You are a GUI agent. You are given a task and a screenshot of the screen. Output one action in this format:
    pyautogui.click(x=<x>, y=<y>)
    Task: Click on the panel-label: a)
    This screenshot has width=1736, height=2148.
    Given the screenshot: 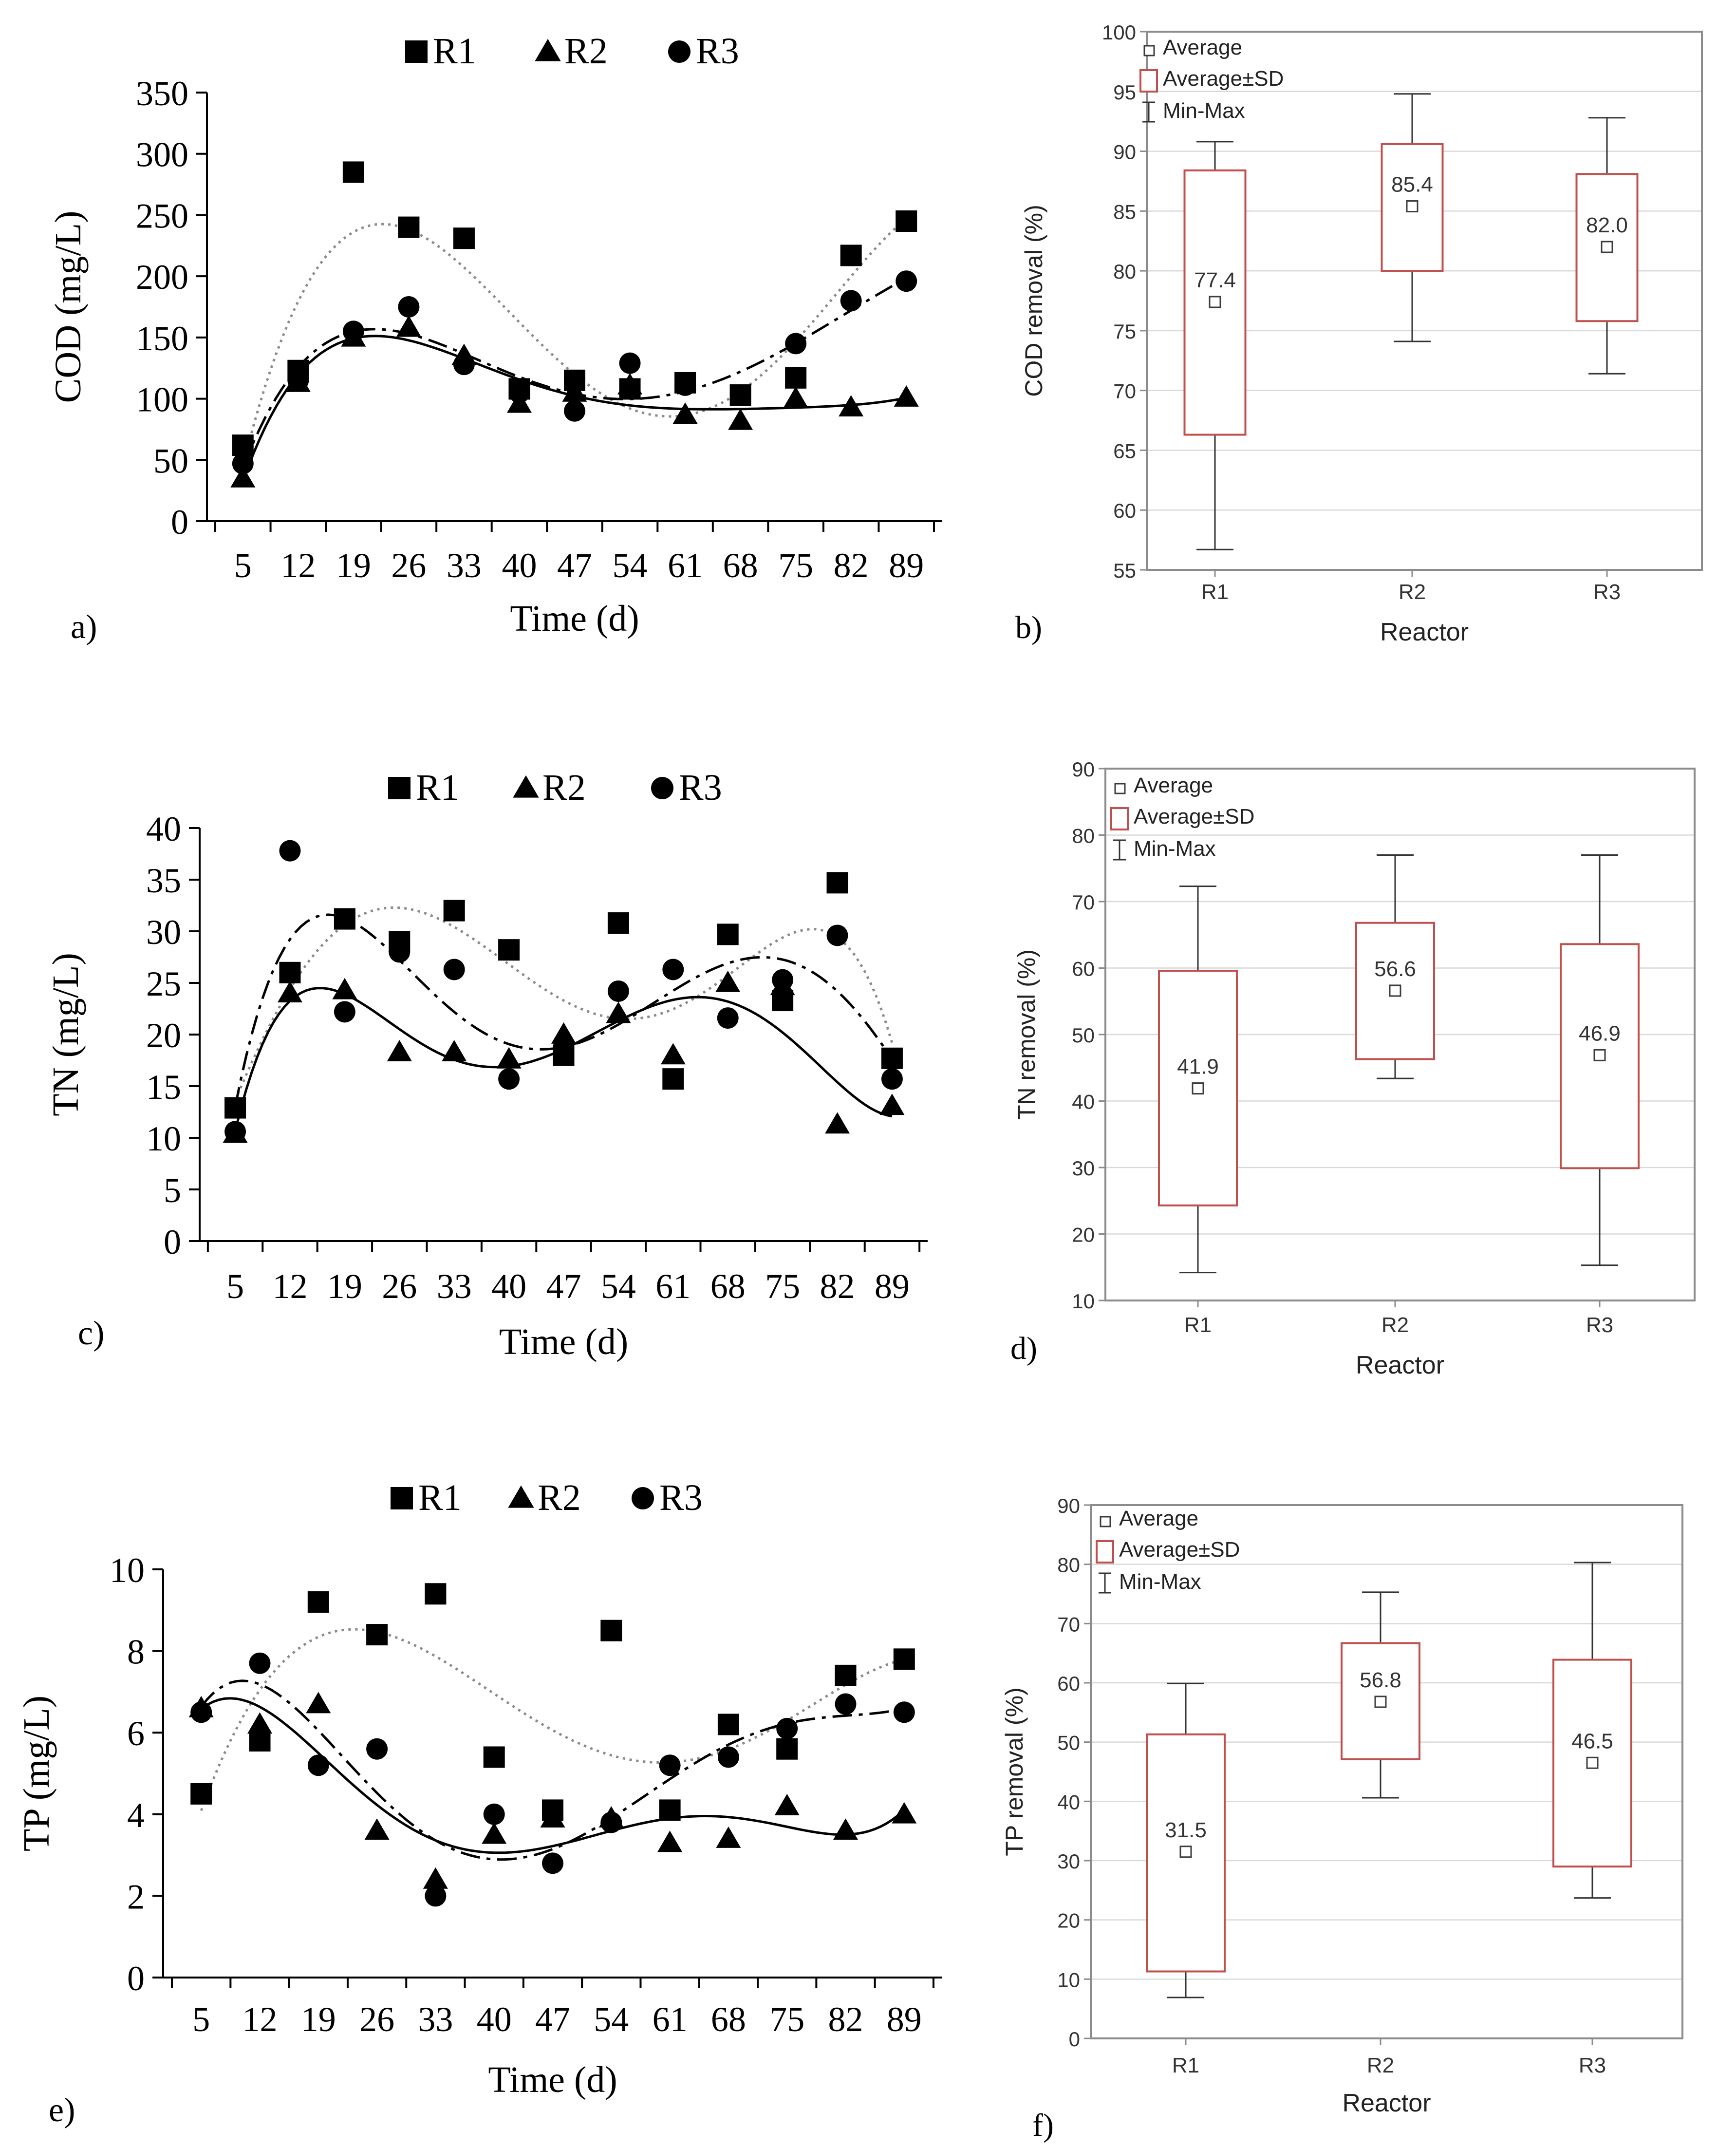 What is the action you would take?
    pyautogui.click(x=84, y=627)
    